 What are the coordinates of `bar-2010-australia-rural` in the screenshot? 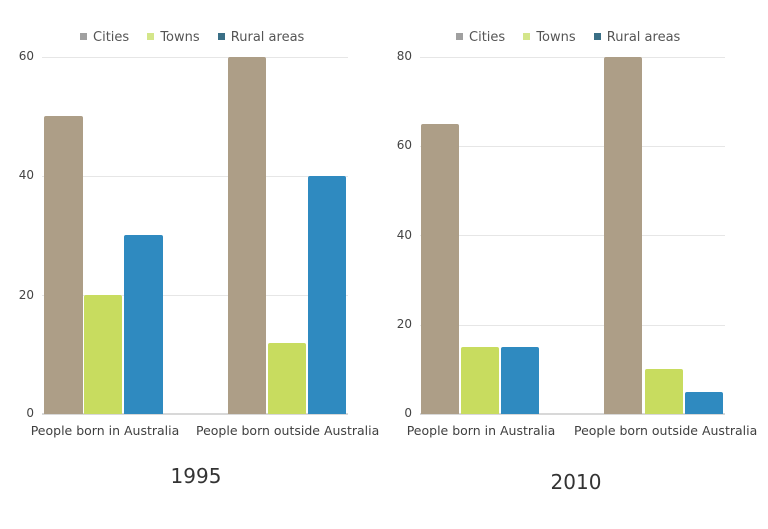 It's located at (520, 380).